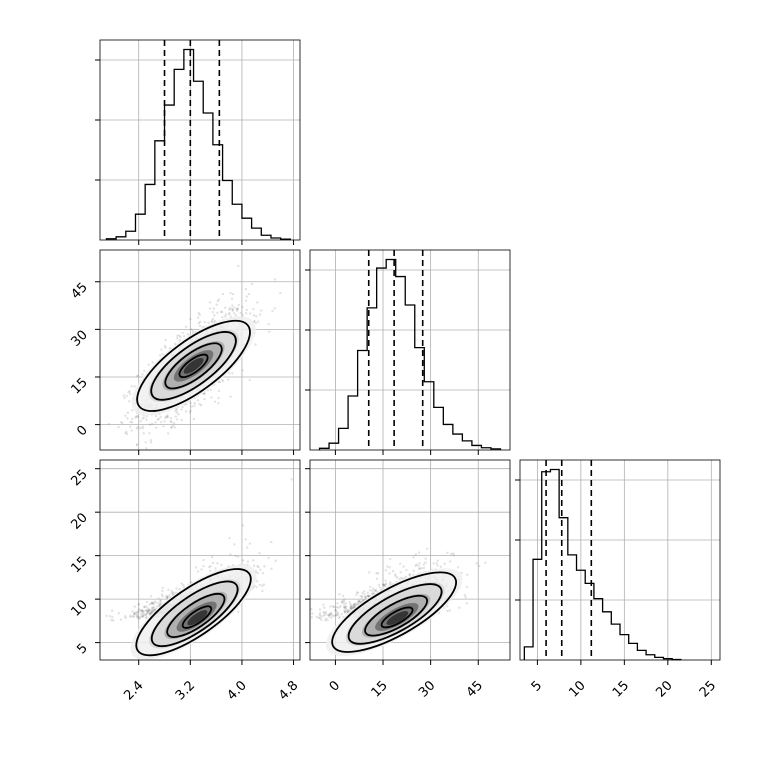 The height and width of the screenshot is (760, 760). I want to click on density-shade, so click(197, 618).